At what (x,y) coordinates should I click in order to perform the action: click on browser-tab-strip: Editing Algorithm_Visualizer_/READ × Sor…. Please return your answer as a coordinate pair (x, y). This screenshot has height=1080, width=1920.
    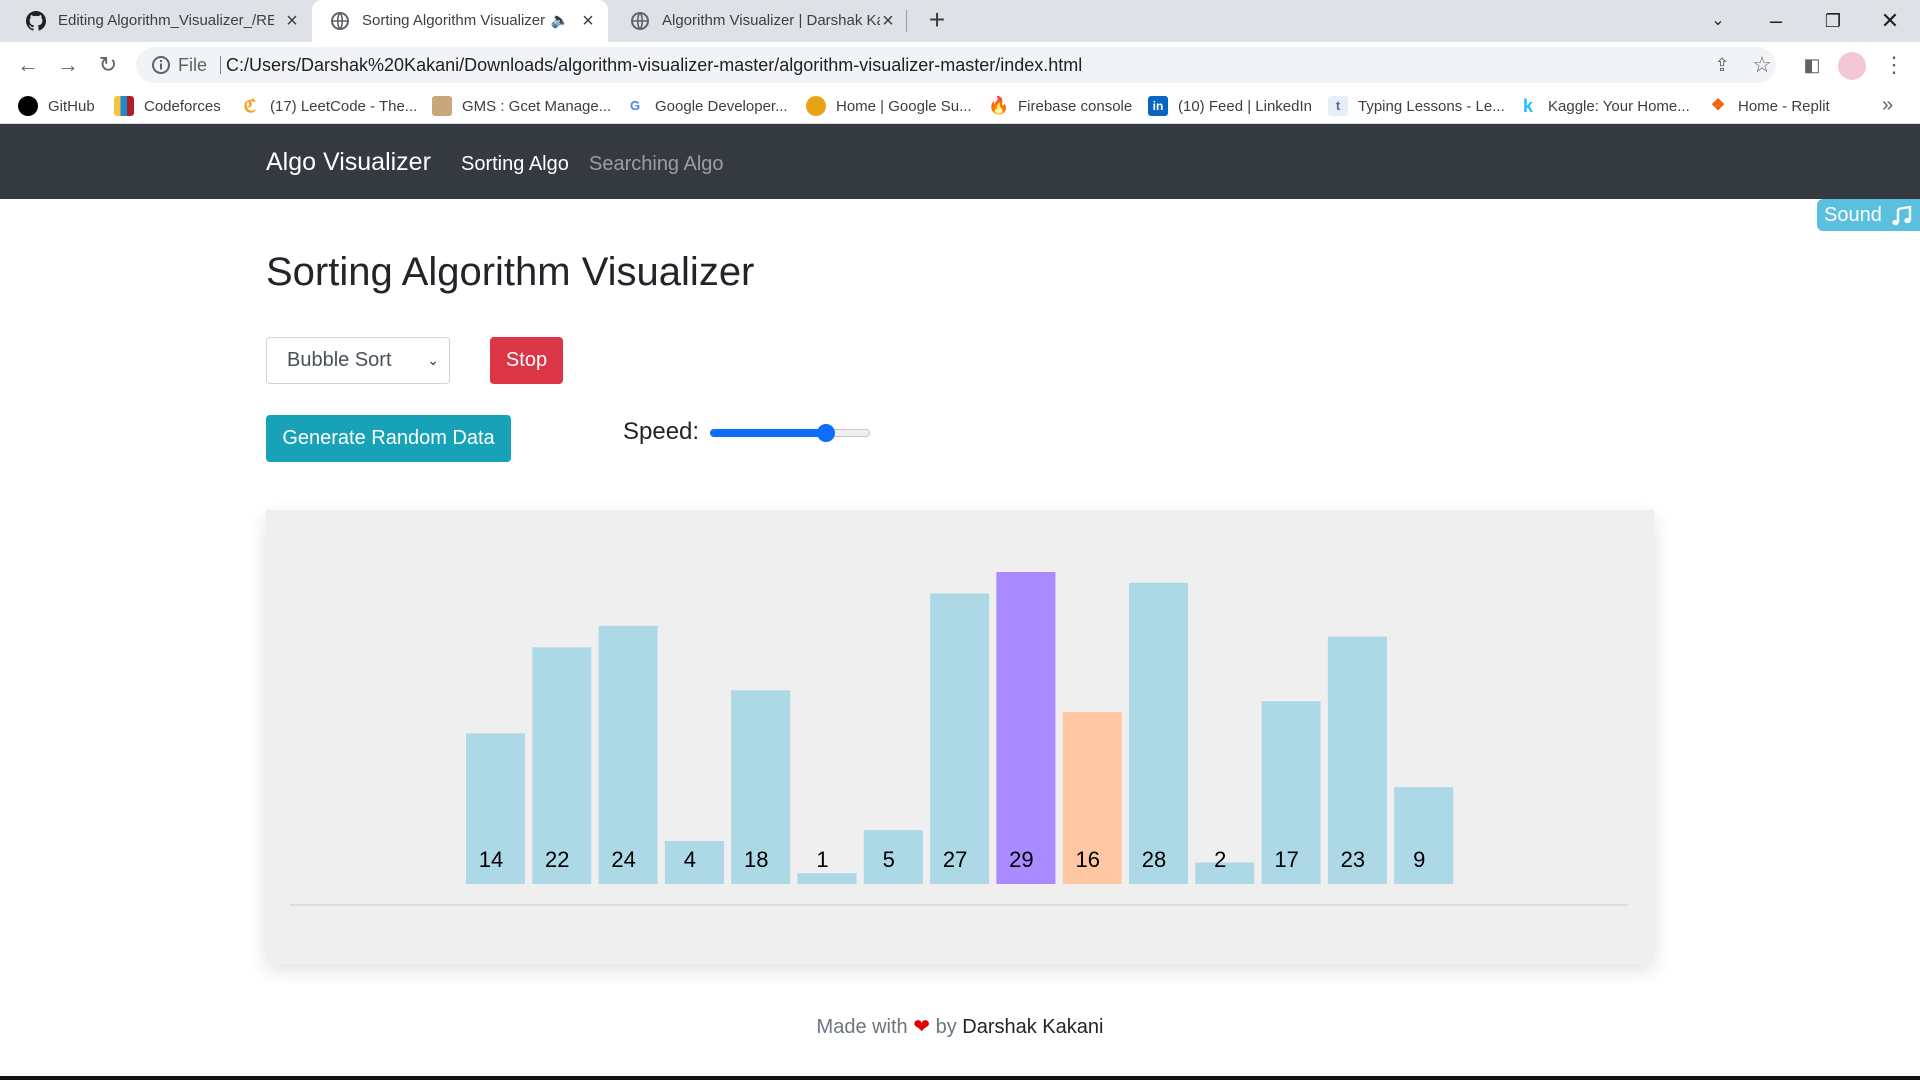
    Looking at the image, I should click on (960, 21).